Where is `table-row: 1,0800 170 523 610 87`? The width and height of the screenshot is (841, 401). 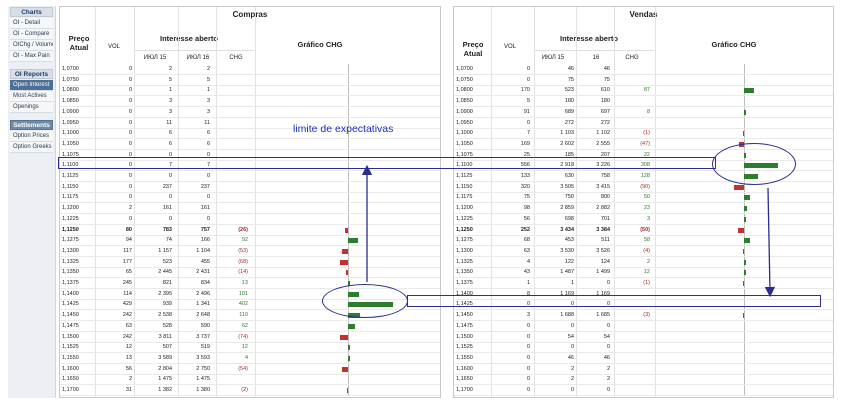
table-row: 1,0800 170 523 610 87 is located at coordinates (643, 91).